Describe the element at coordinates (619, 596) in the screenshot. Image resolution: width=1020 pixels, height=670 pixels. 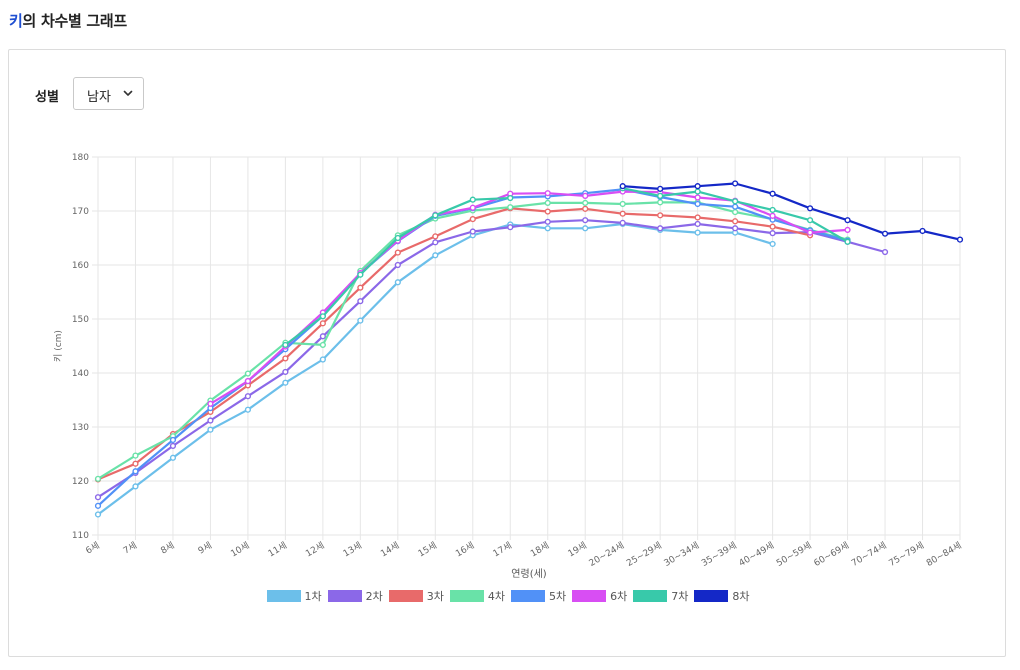
I see `legend-label: 6차` at that location.